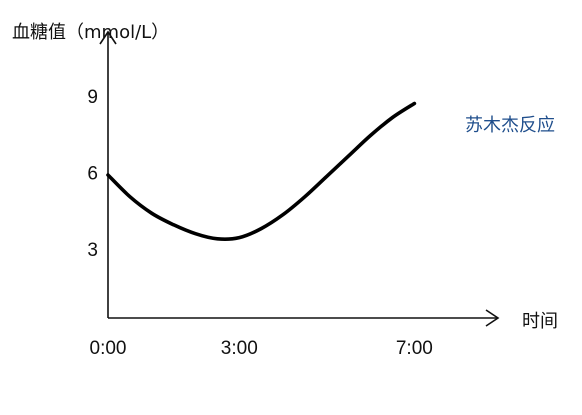 This screenshot has height=415, width=582. Describe the element at coordinates (108, 348) in the screenshot. I see `x-tick-label: 0:00` at that location.